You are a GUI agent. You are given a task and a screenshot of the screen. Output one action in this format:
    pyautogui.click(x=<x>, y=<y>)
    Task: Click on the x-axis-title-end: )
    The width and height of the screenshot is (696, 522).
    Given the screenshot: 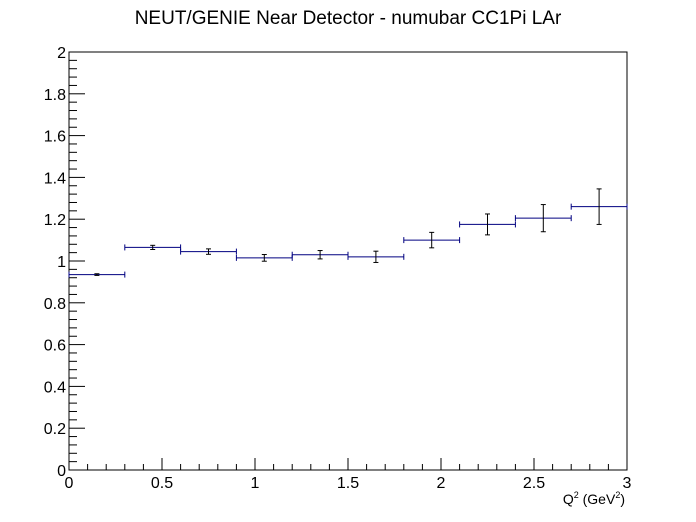 What is the action you would take?
    pyautogui.click(x=622, y=499)
    